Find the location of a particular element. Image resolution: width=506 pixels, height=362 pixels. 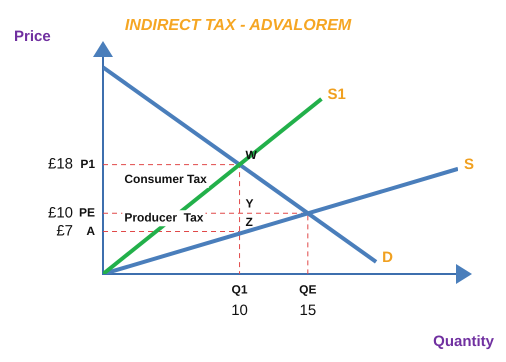

x-axis-title: Quantity is located at coordinates (463, 341).